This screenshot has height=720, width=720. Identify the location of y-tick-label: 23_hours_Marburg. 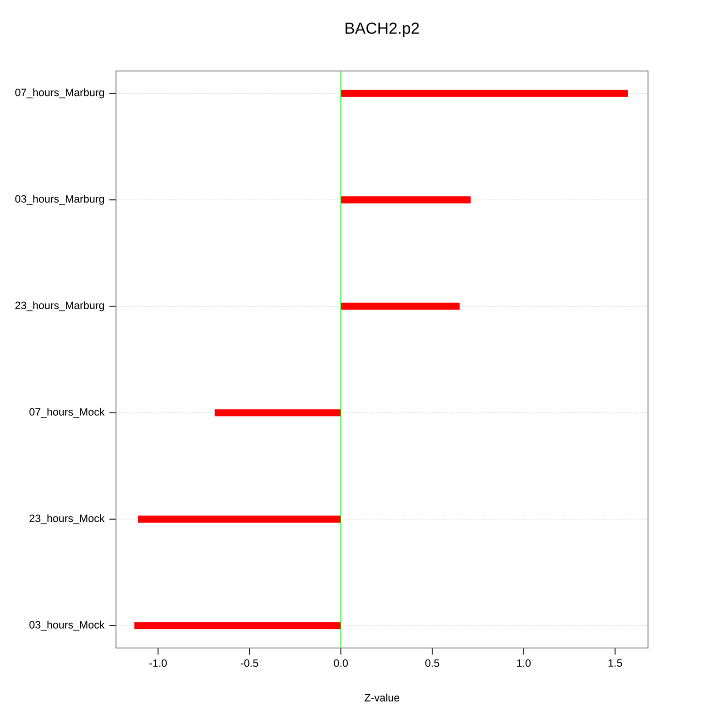
(59, 306).